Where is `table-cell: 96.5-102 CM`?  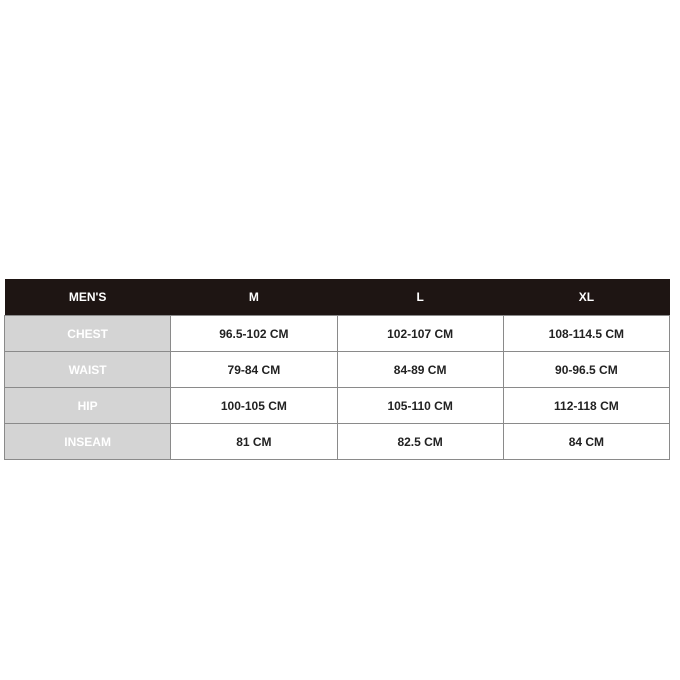
table-cell: 96.5-102 CM is located at coordinates (254, 333).